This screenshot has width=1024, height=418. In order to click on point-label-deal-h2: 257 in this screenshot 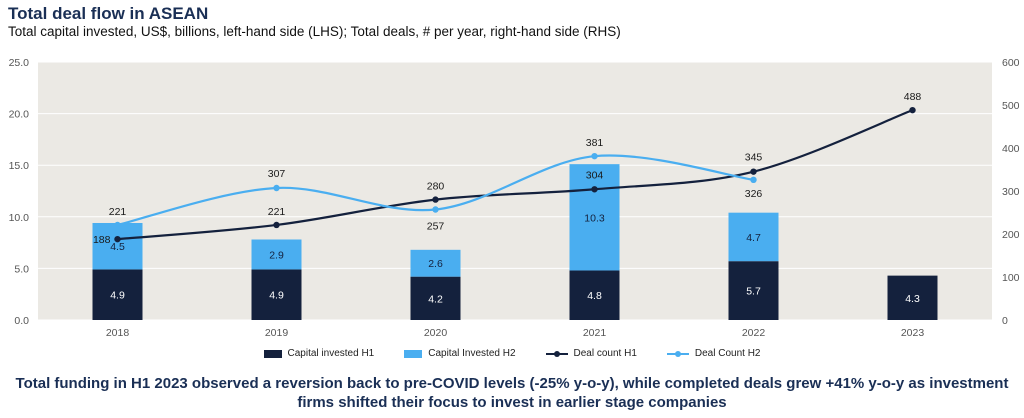, I will do `click(436, 226)`.